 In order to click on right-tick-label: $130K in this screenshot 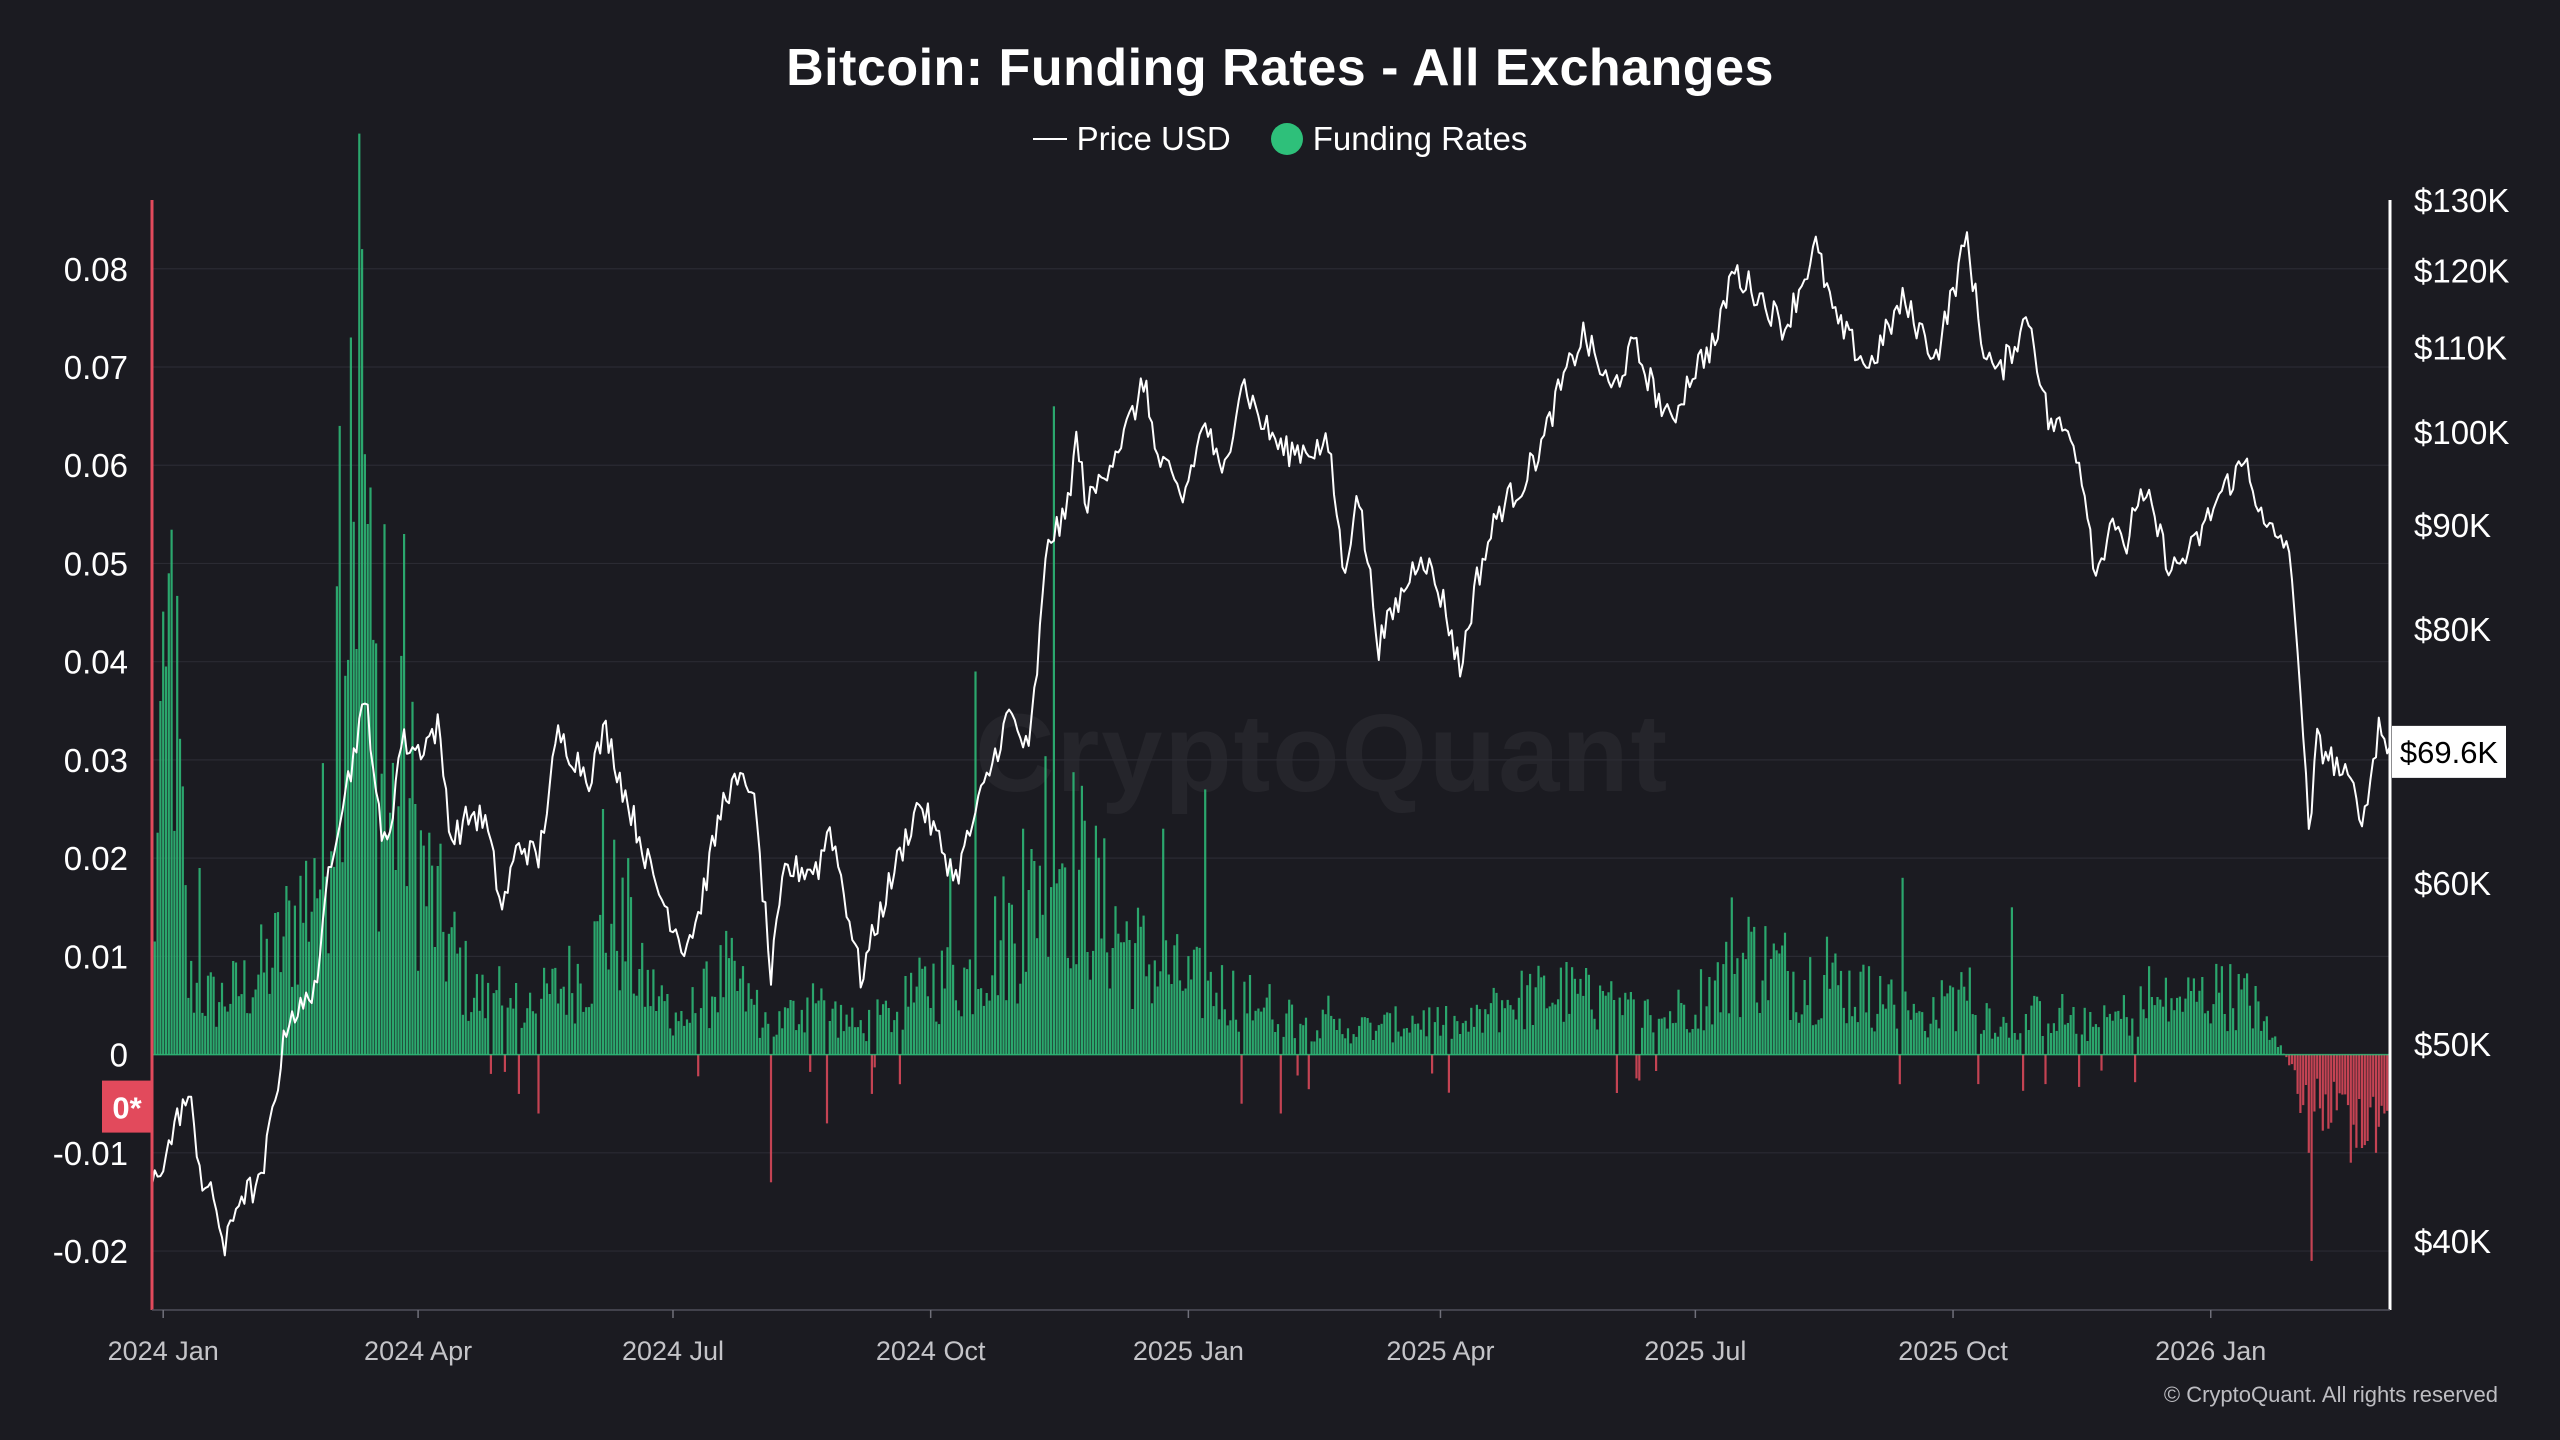, I will do `click(2461, 200)`.